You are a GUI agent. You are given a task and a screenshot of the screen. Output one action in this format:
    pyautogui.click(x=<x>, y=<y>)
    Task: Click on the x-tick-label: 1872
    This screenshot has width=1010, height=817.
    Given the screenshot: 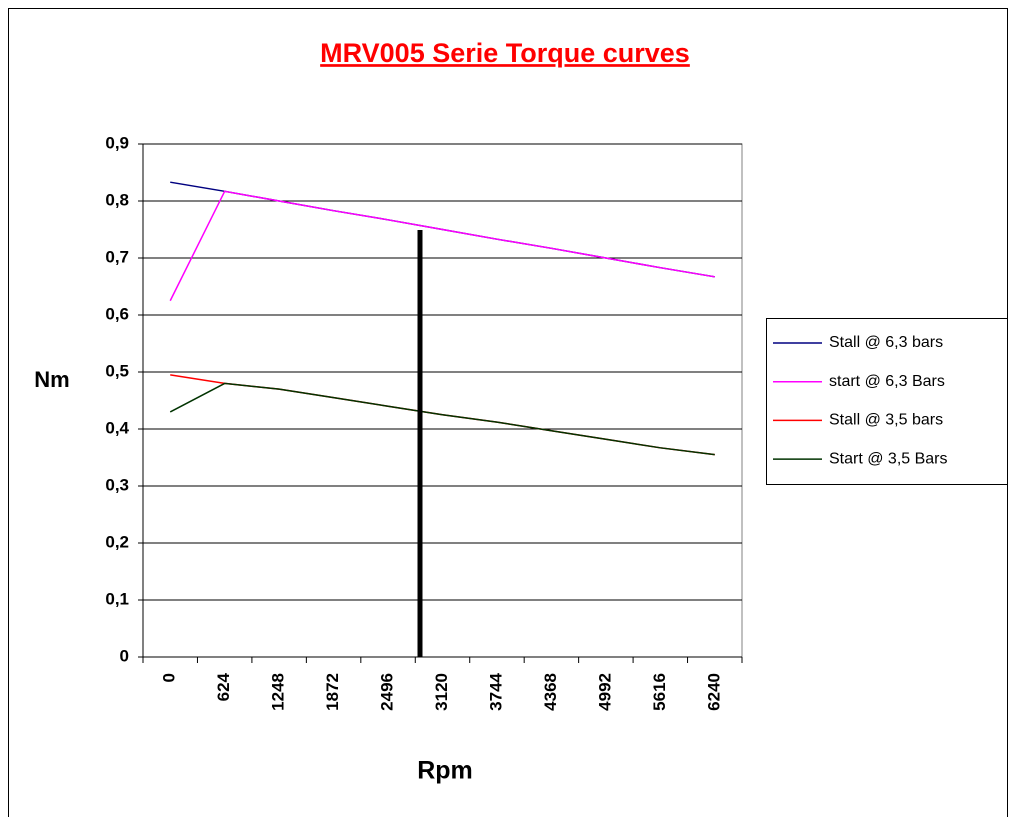 What is the action you would take?
    pyautogui.click(x=332, y=692)
    